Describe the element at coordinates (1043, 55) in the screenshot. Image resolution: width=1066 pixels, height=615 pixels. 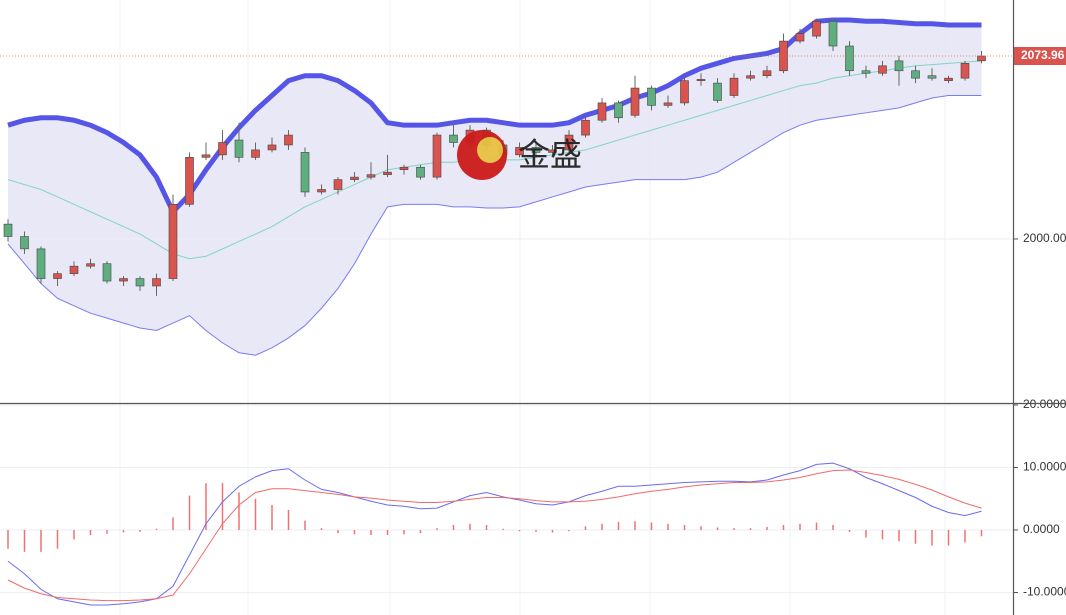
I see `last-price-label: 2073.96` at that location.